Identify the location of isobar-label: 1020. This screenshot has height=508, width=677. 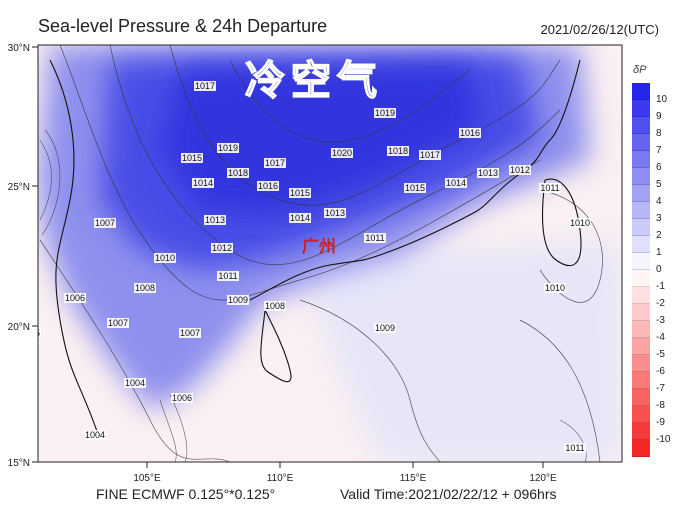
(342, 153).